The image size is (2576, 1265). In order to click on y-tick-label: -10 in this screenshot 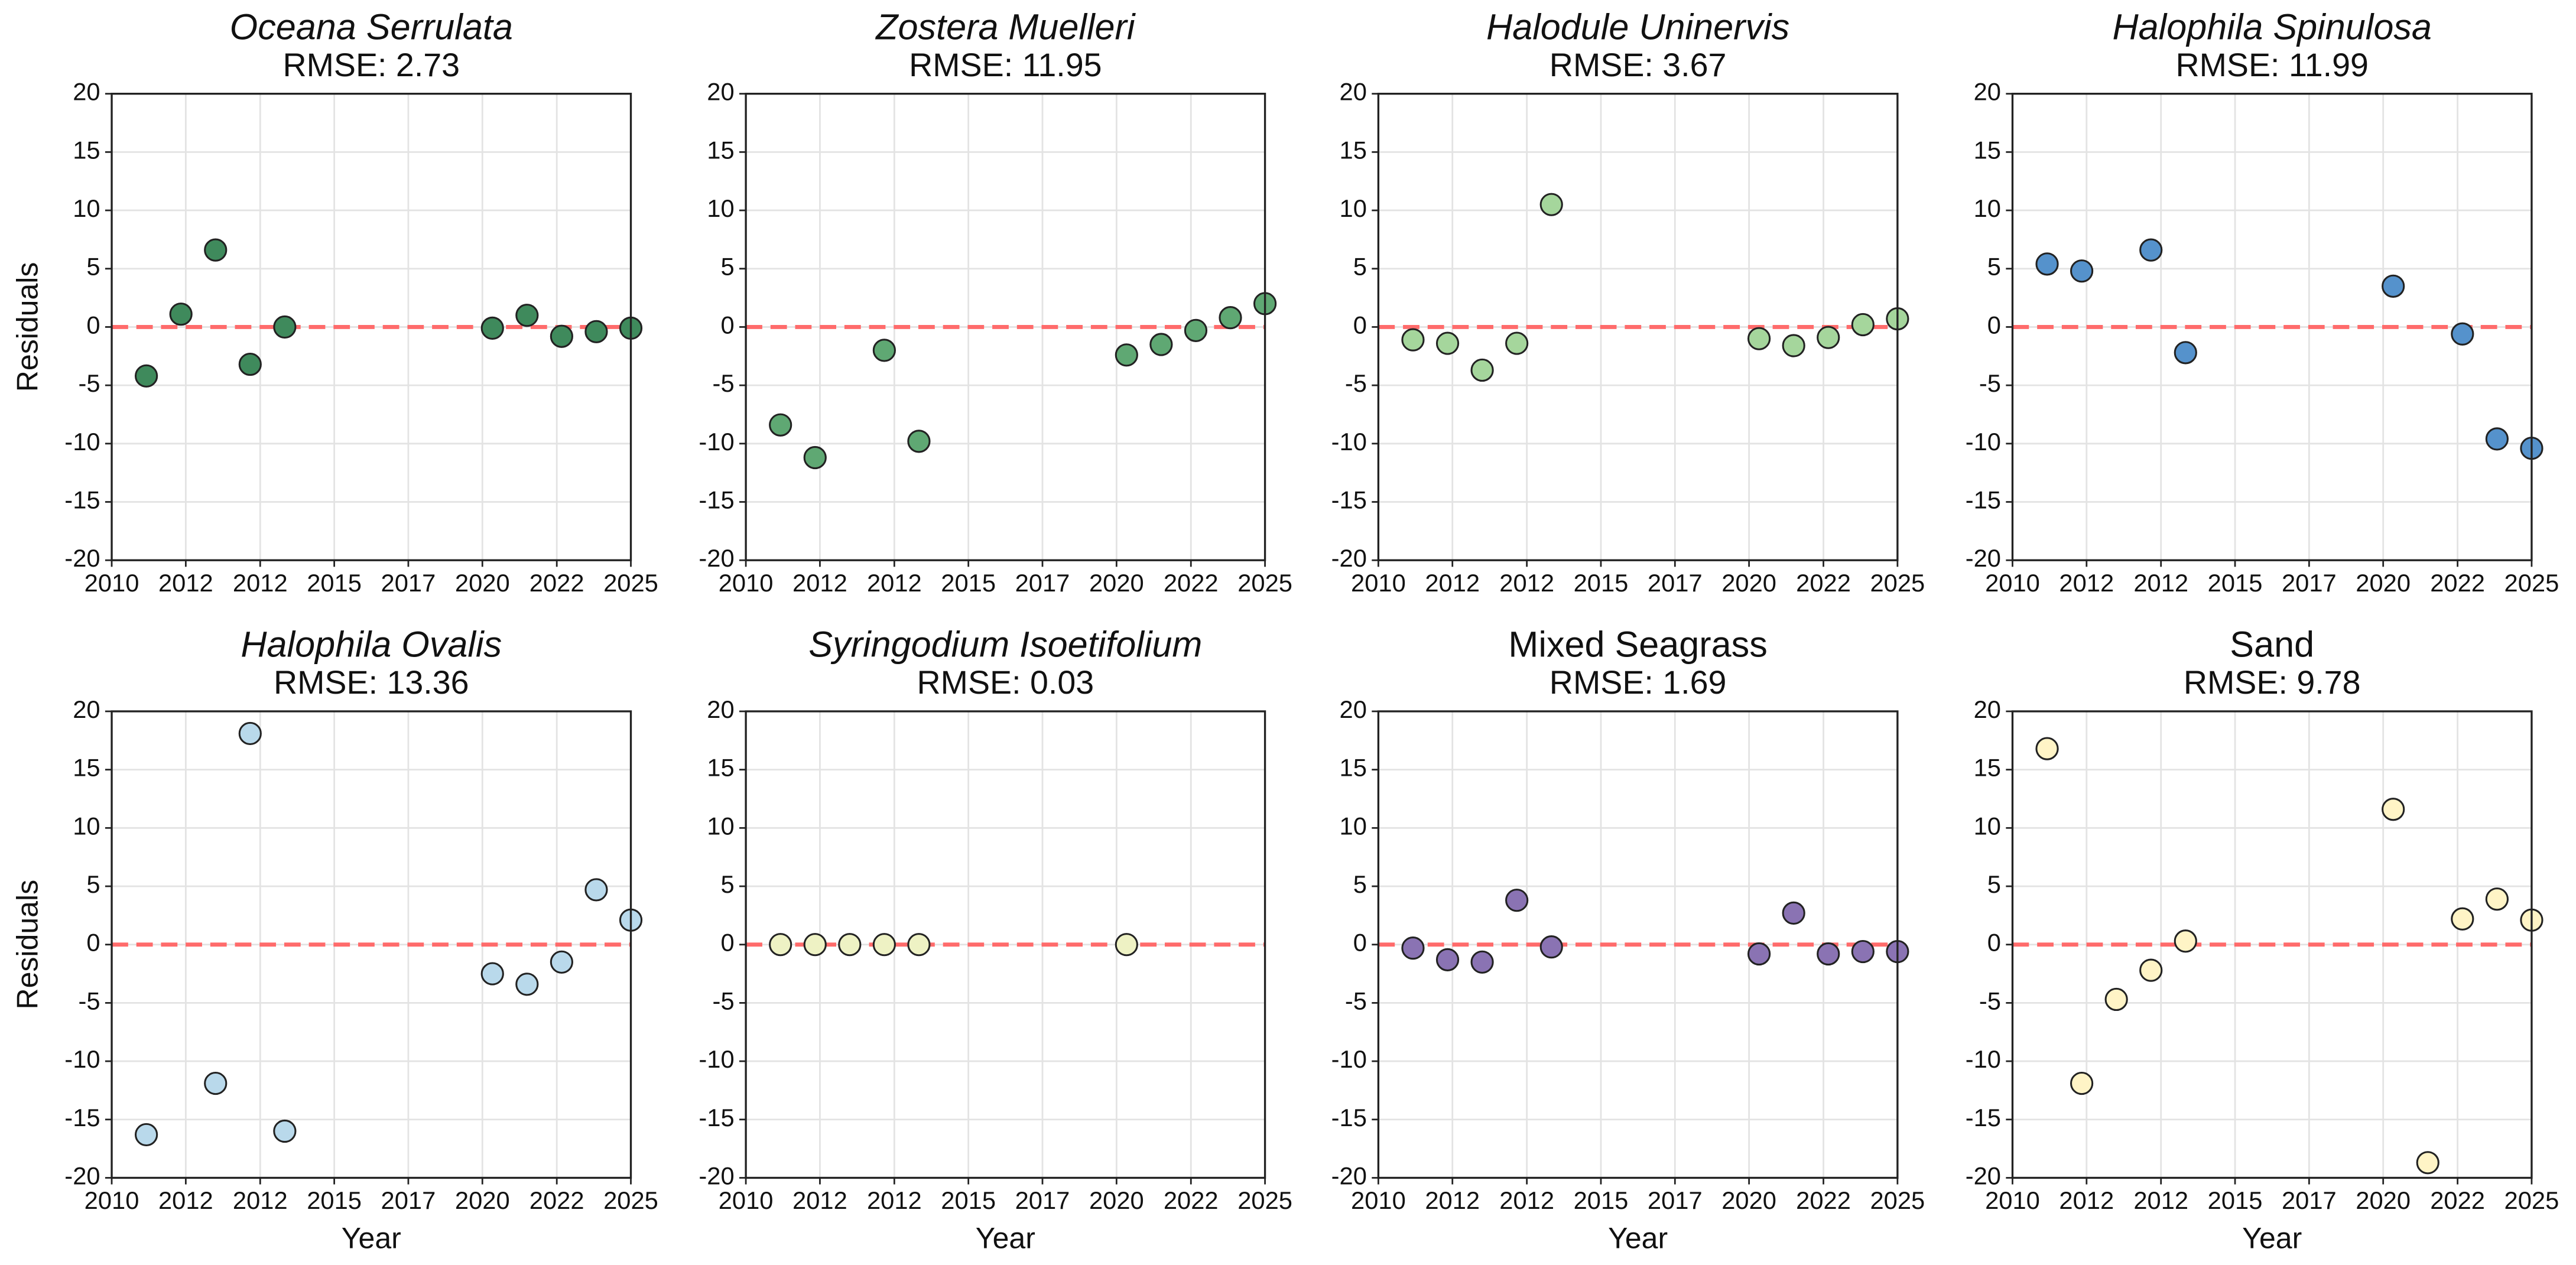, I will do `click(1983, 1059)`.